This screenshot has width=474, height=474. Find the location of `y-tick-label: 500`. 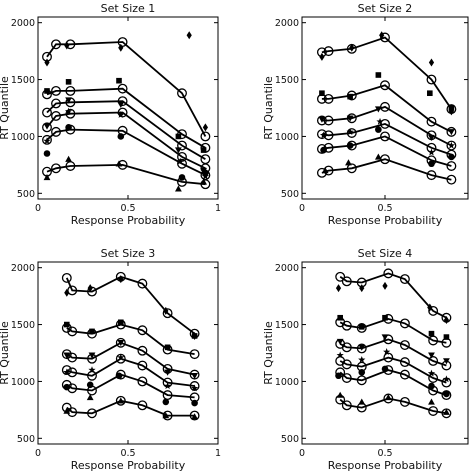

y-tick-label: 500 is located at coordinates (290, 194).